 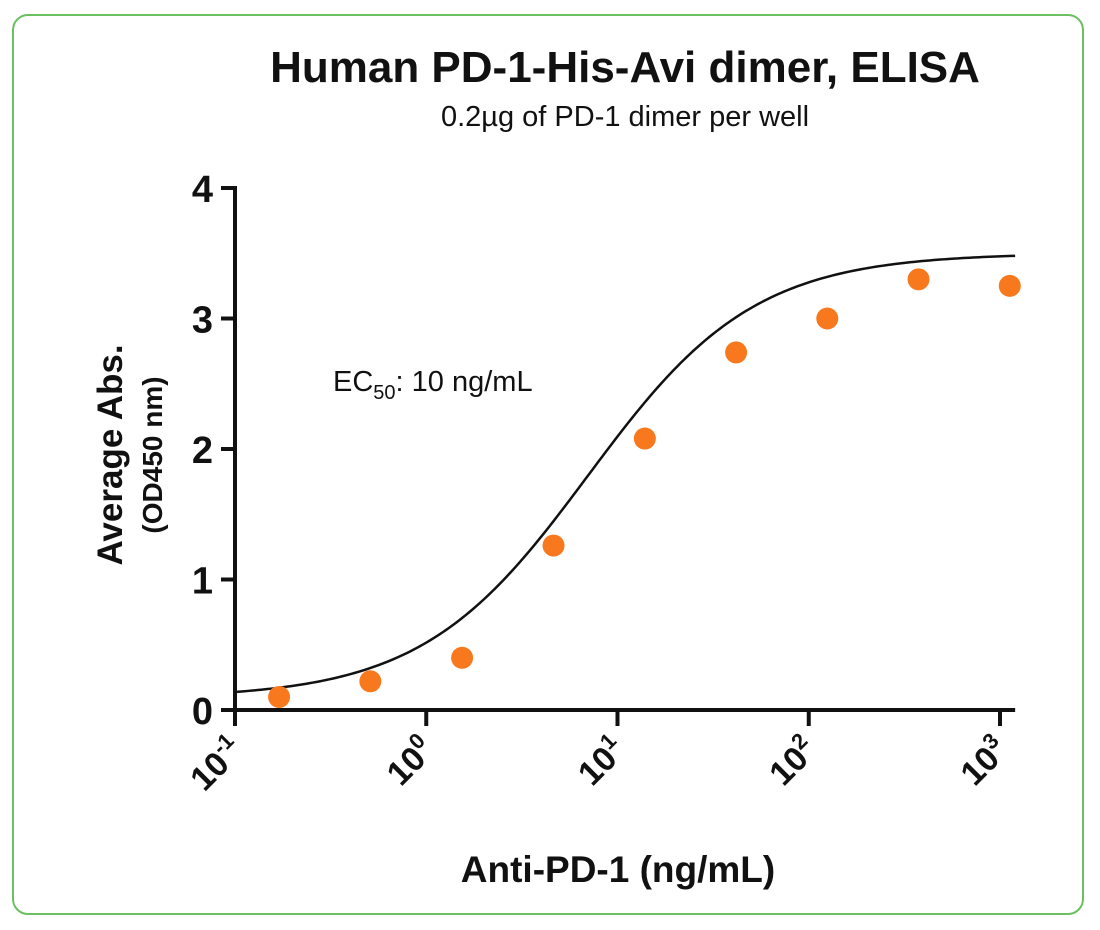 I want to click on y-tick-label: 4, so click(x=202, y=190).